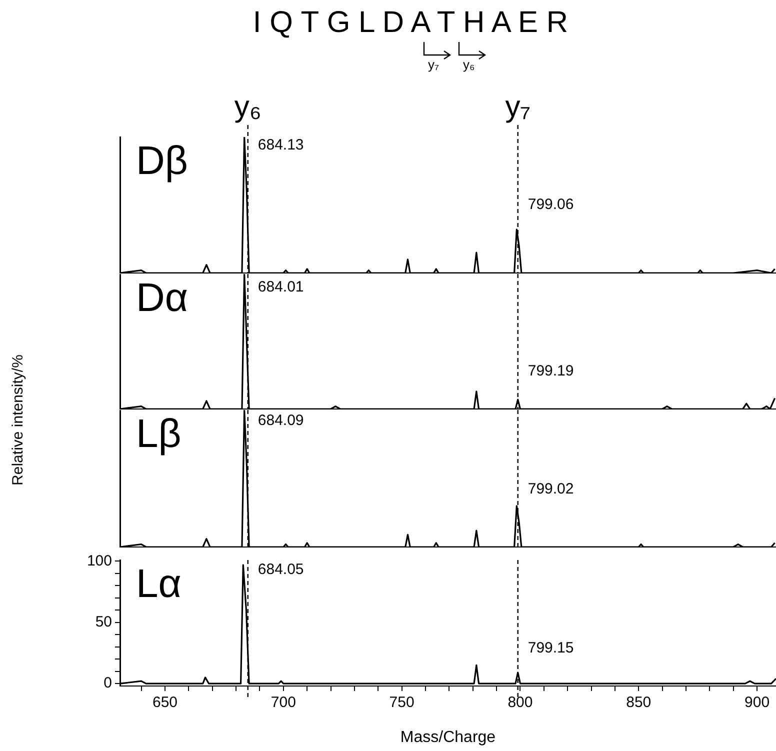  What do you see at coordinates (518, 107) in the screenshot?
I see `ref-line-label: y₇` at bounding box center [518, 107].